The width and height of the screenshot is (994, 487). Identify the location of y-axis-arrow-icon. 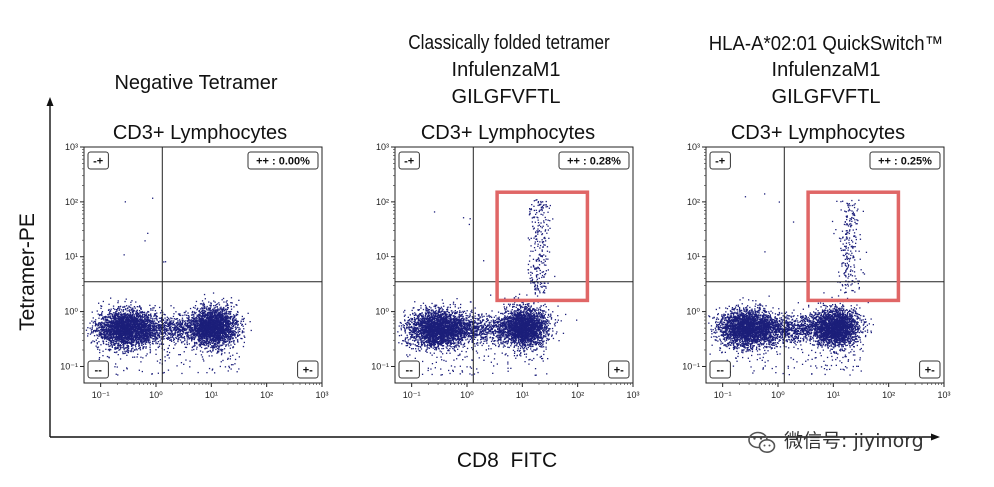
(50, 101).